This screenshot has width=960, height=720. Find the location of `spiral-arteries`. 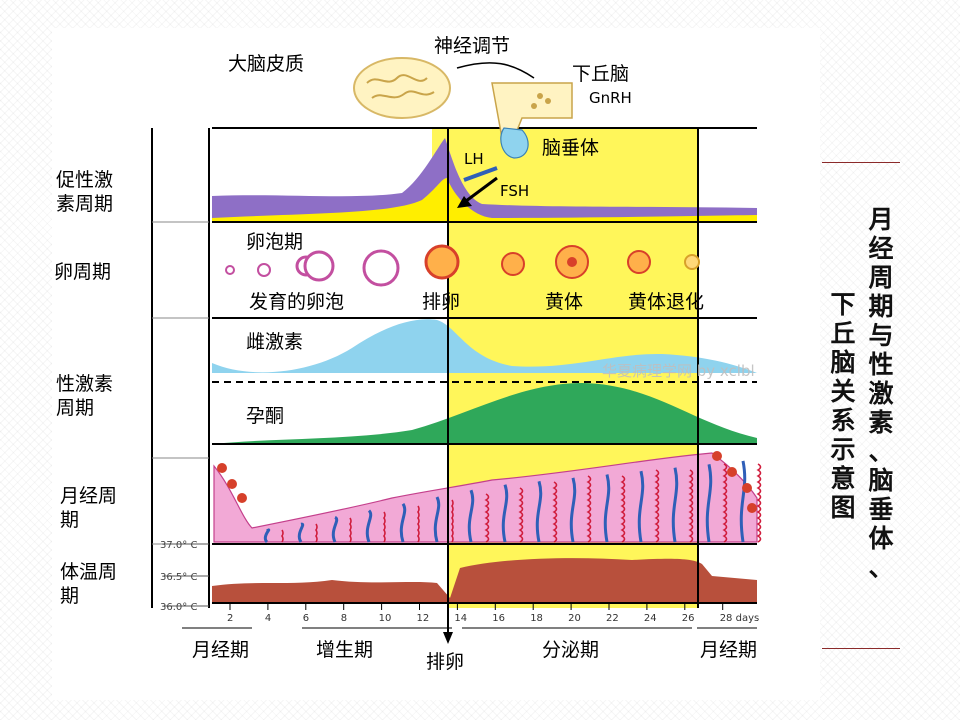

spiral-arteries is located at coordinates (505, 502).